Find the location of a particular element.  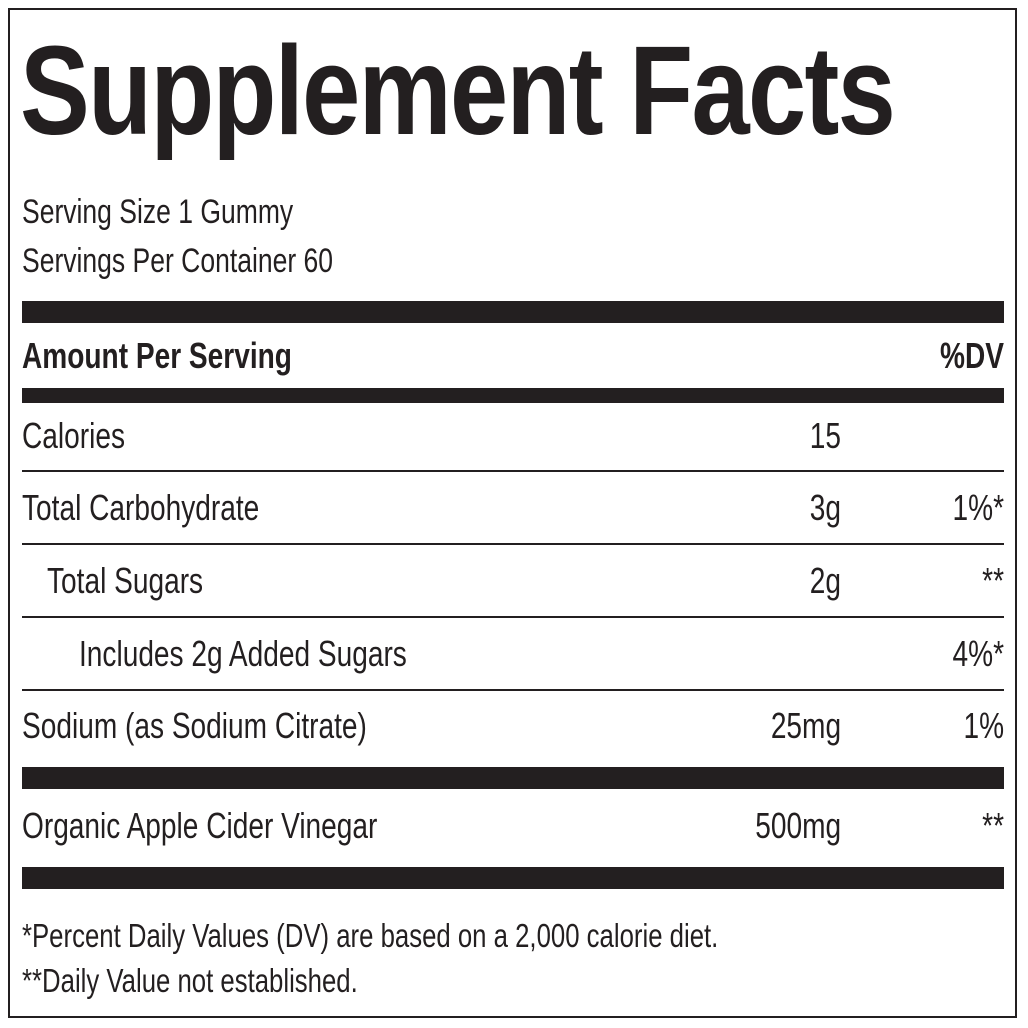

dv-header: %DV is located at coordinates (972, 355).